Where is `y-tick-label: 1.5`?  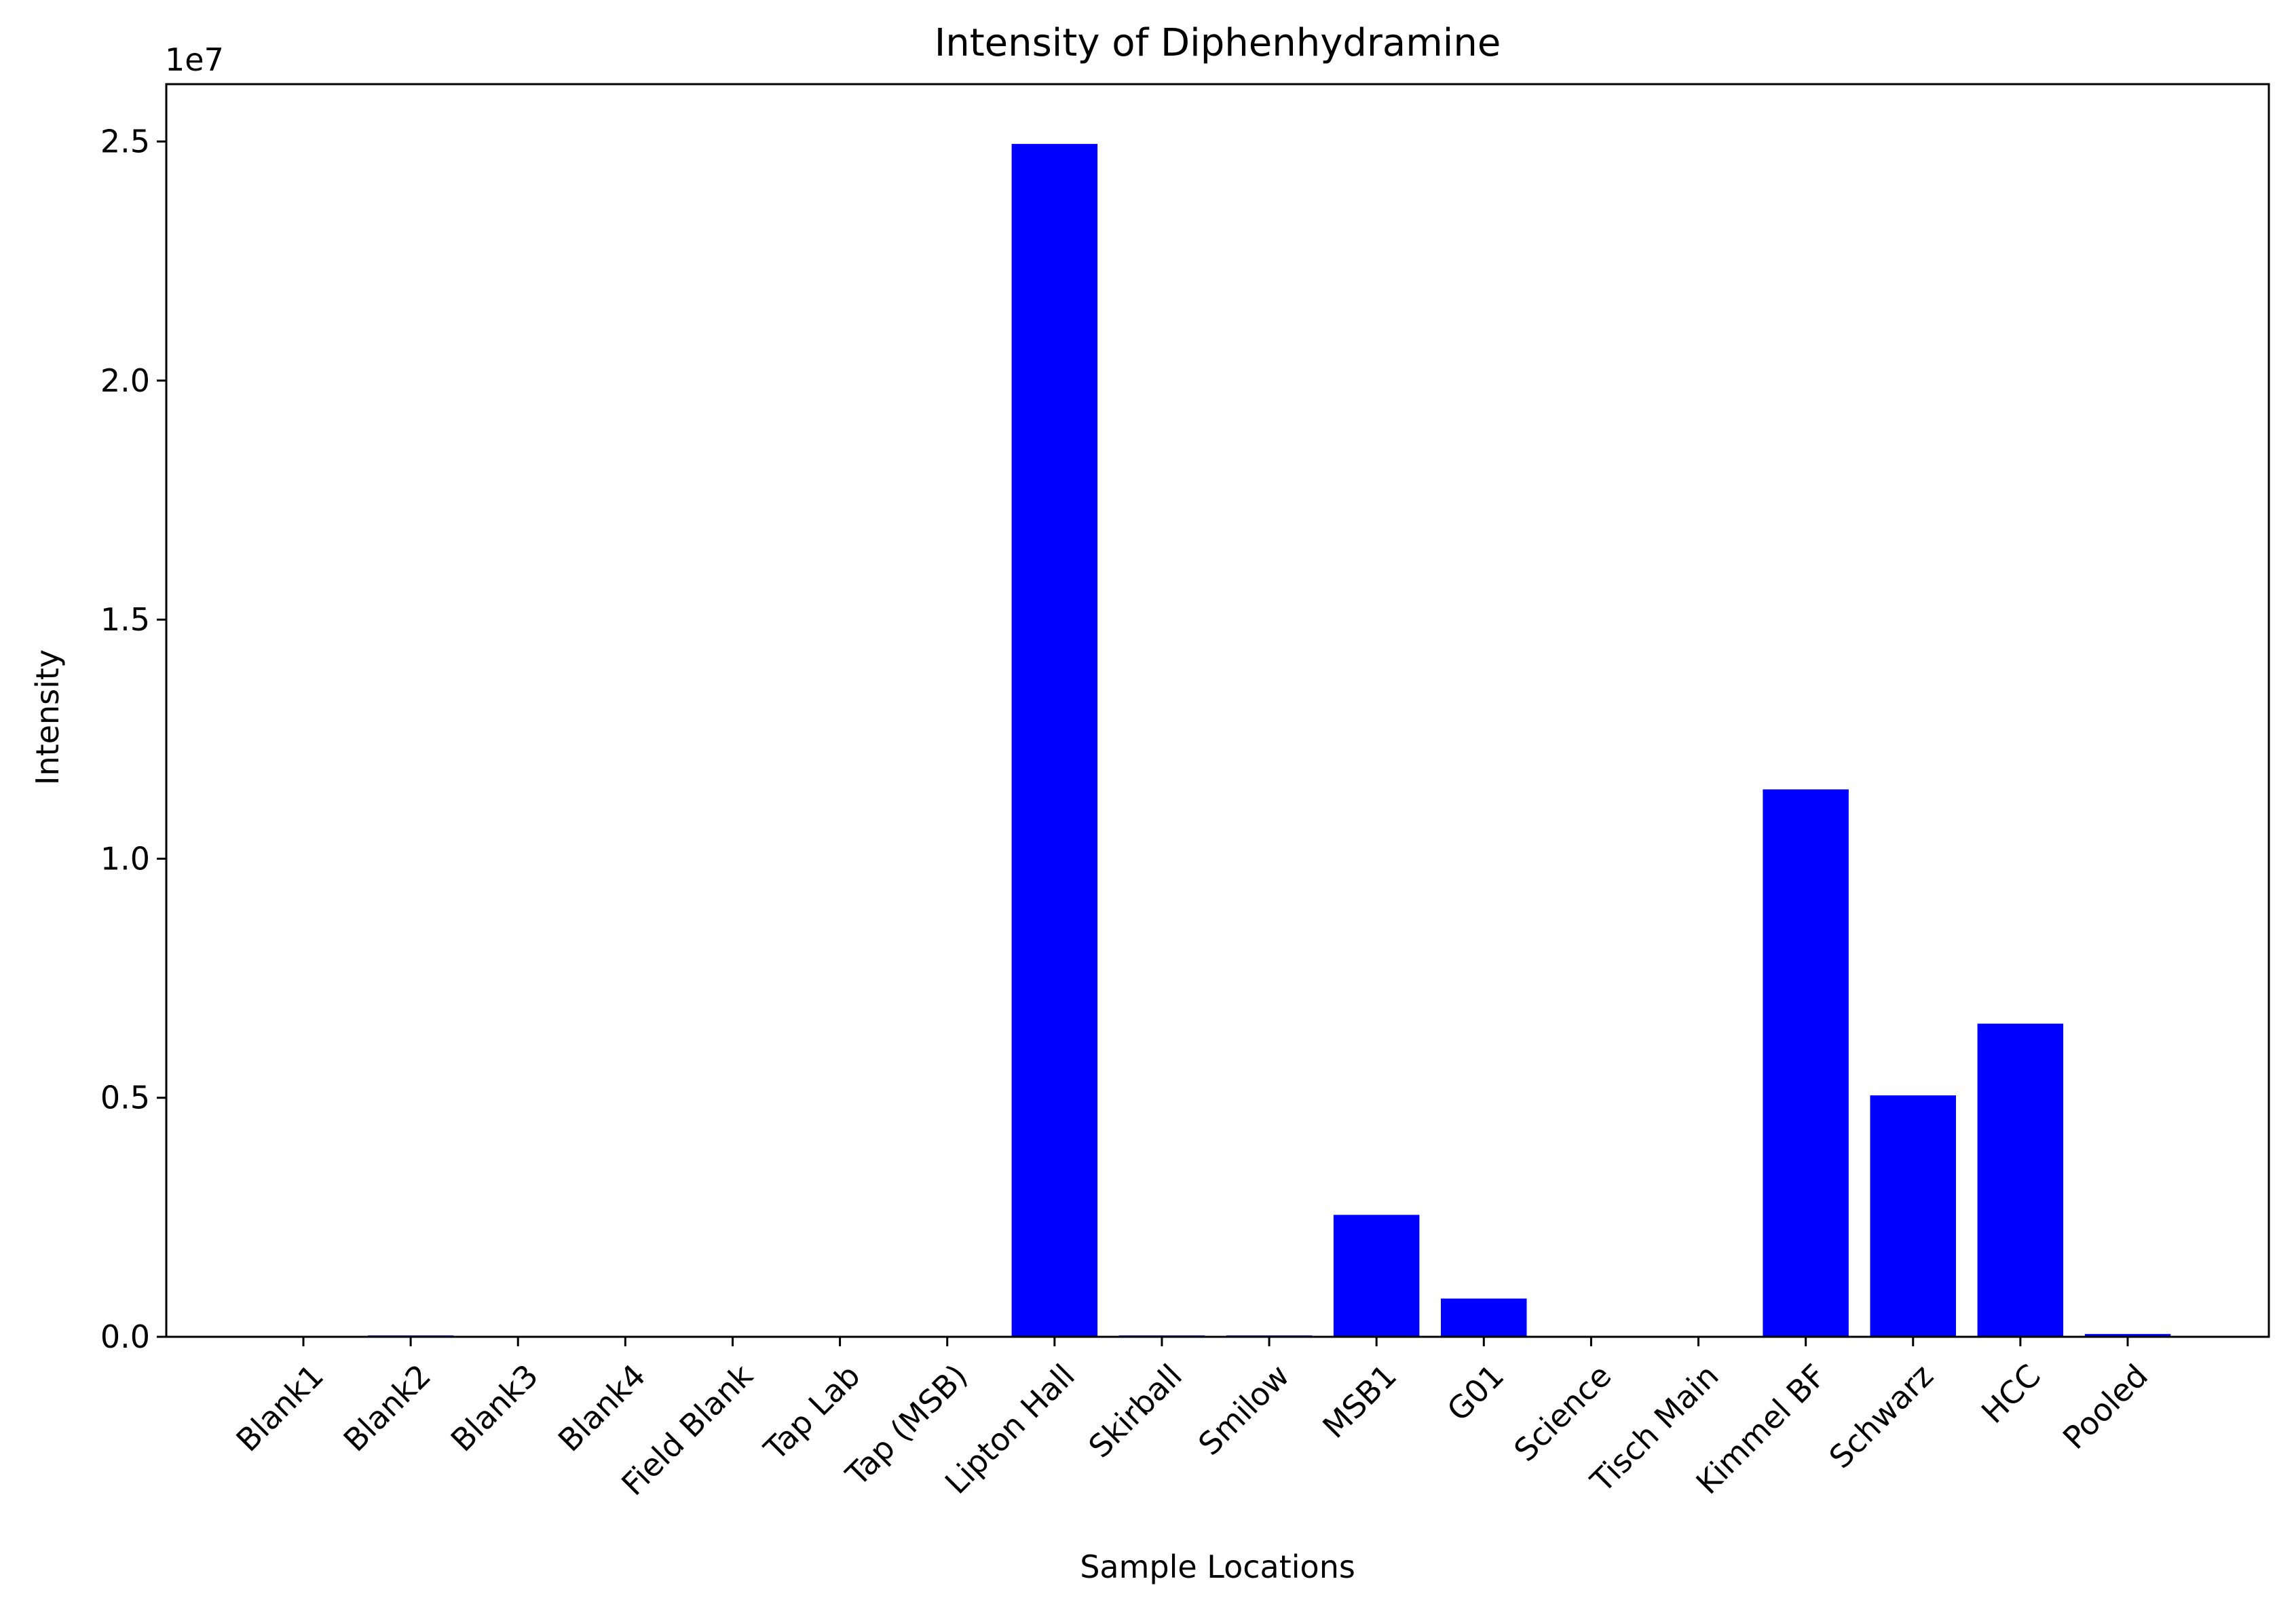
y-tick-label: 1.5 is located at coordinates (125, 619).